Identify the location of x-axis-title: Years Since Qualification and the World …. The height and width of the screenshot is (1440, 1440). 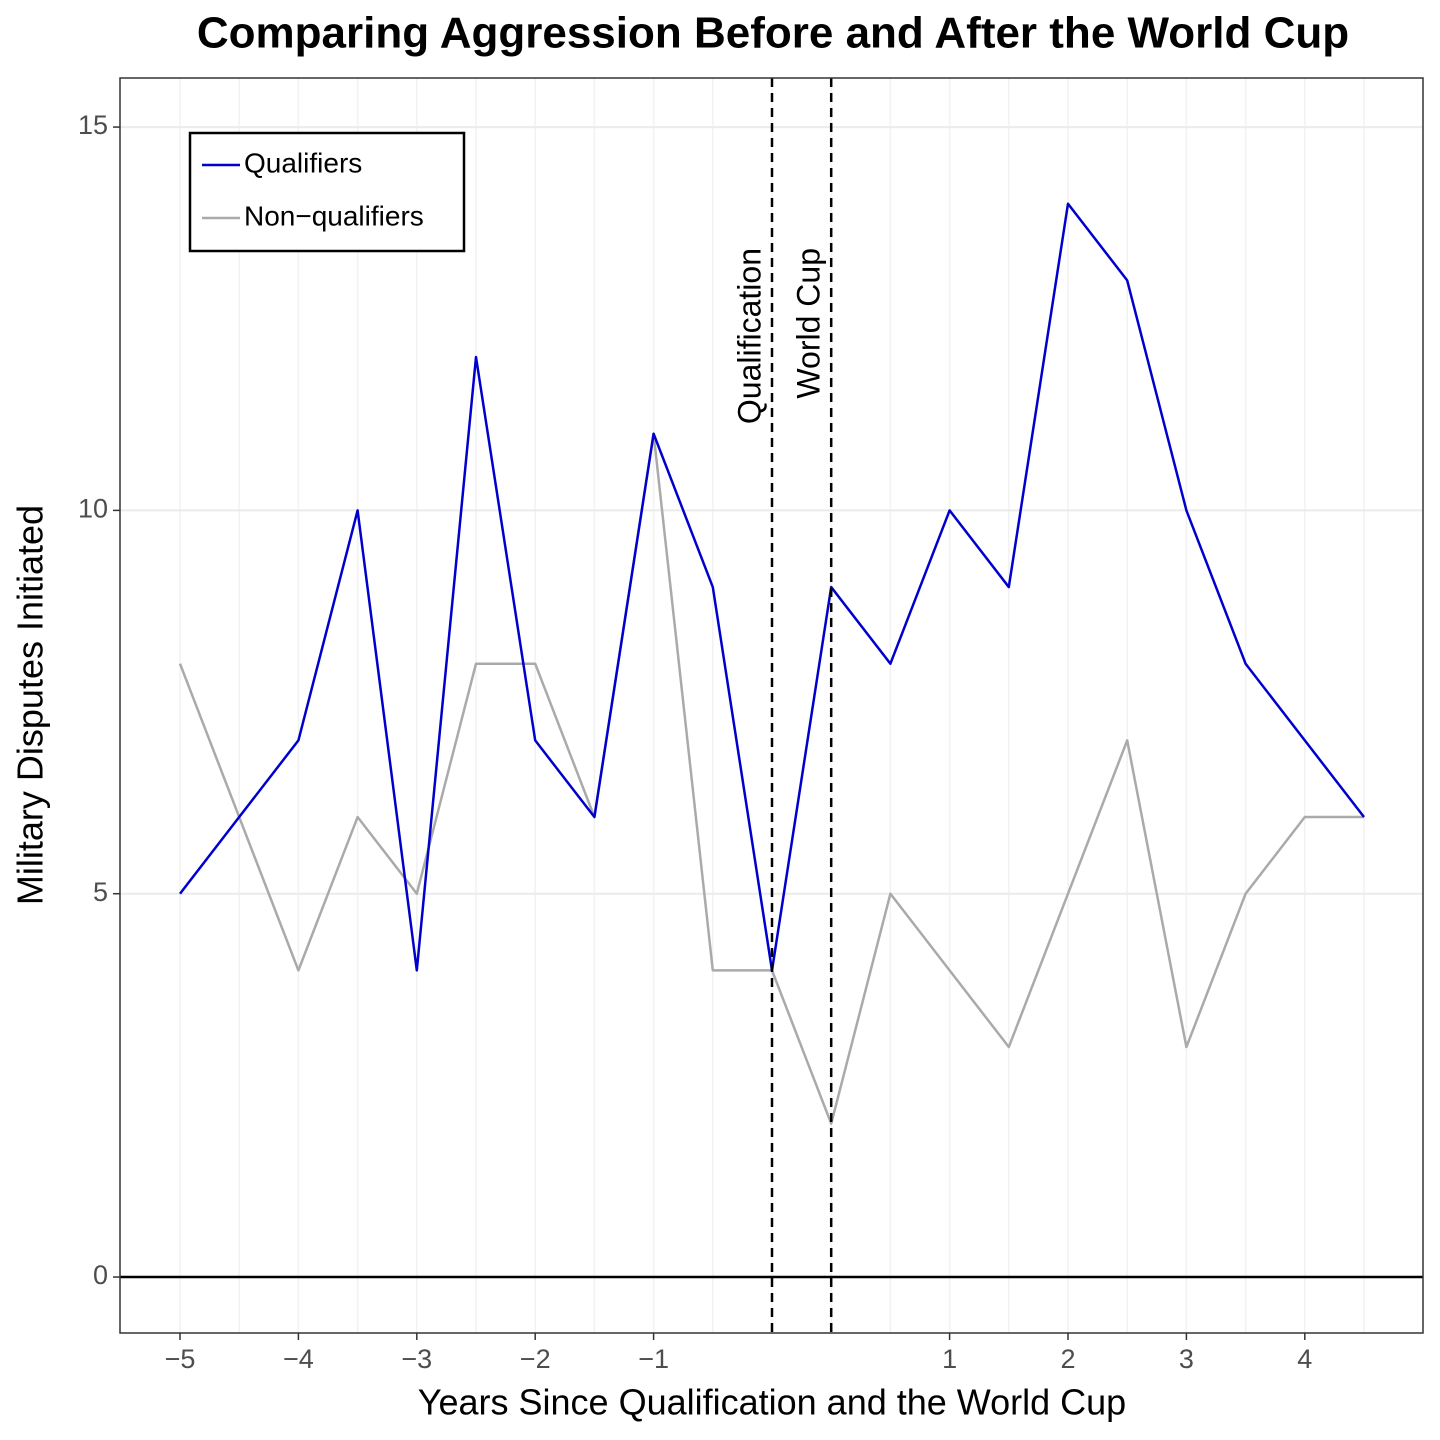
(772, 1402).